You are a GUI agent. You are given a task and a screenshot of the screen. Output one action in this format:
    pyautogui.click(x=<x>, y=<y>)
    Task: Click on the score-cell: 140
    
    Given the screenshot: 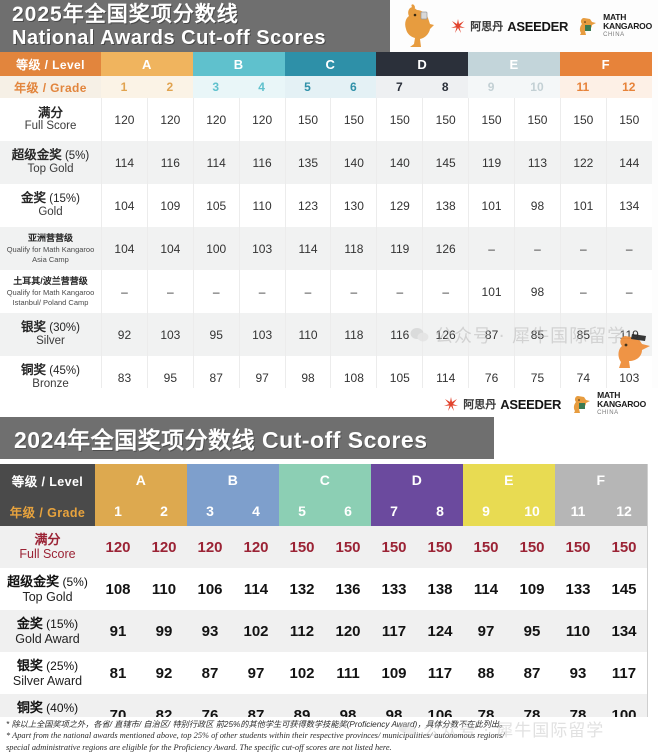 What is the action you would take?
    pyautogui.click(x=353, y=162)
    